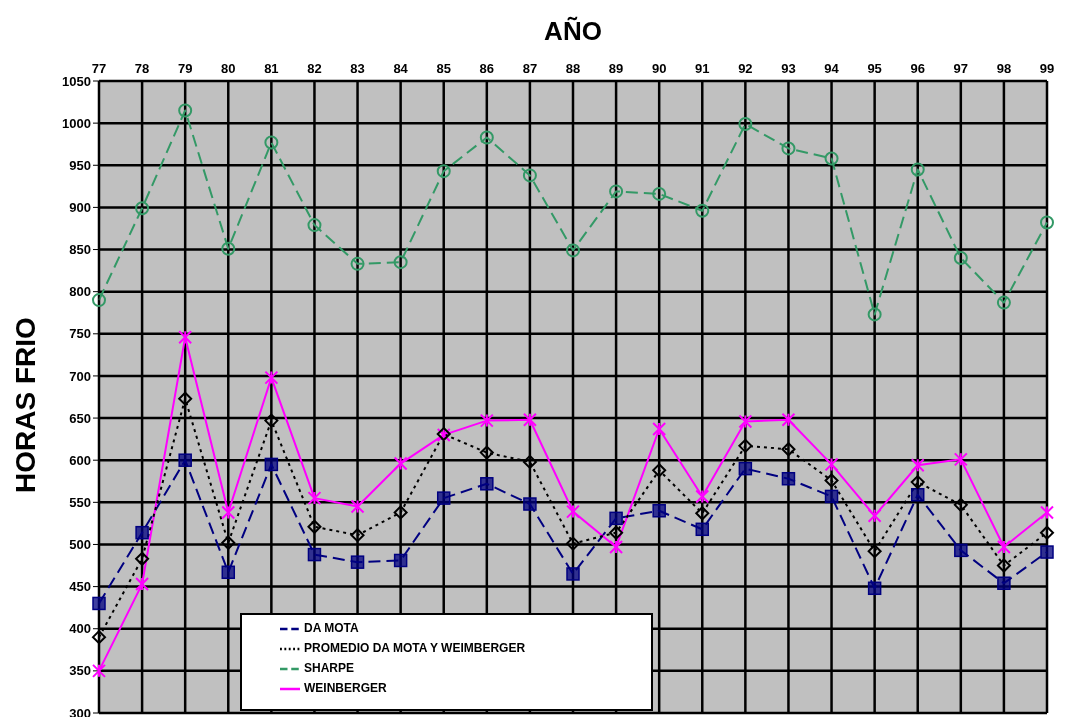  What do you see at coordinates (80, 460) in the screenshot?
I see `y-tick-label: 600` at bounding box center [80, 460].